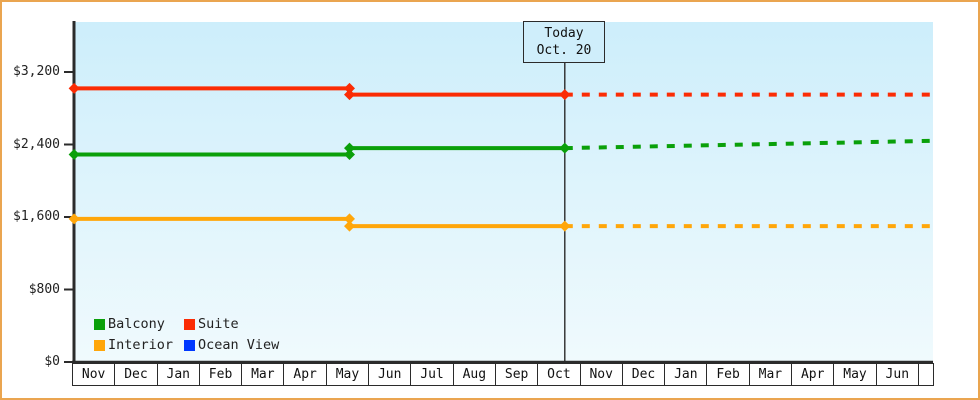  What do you see at coordinates (517, 374) in the screenshot?
I see `month-cell-10-sep: Sep` at bounding box center [517, 374].